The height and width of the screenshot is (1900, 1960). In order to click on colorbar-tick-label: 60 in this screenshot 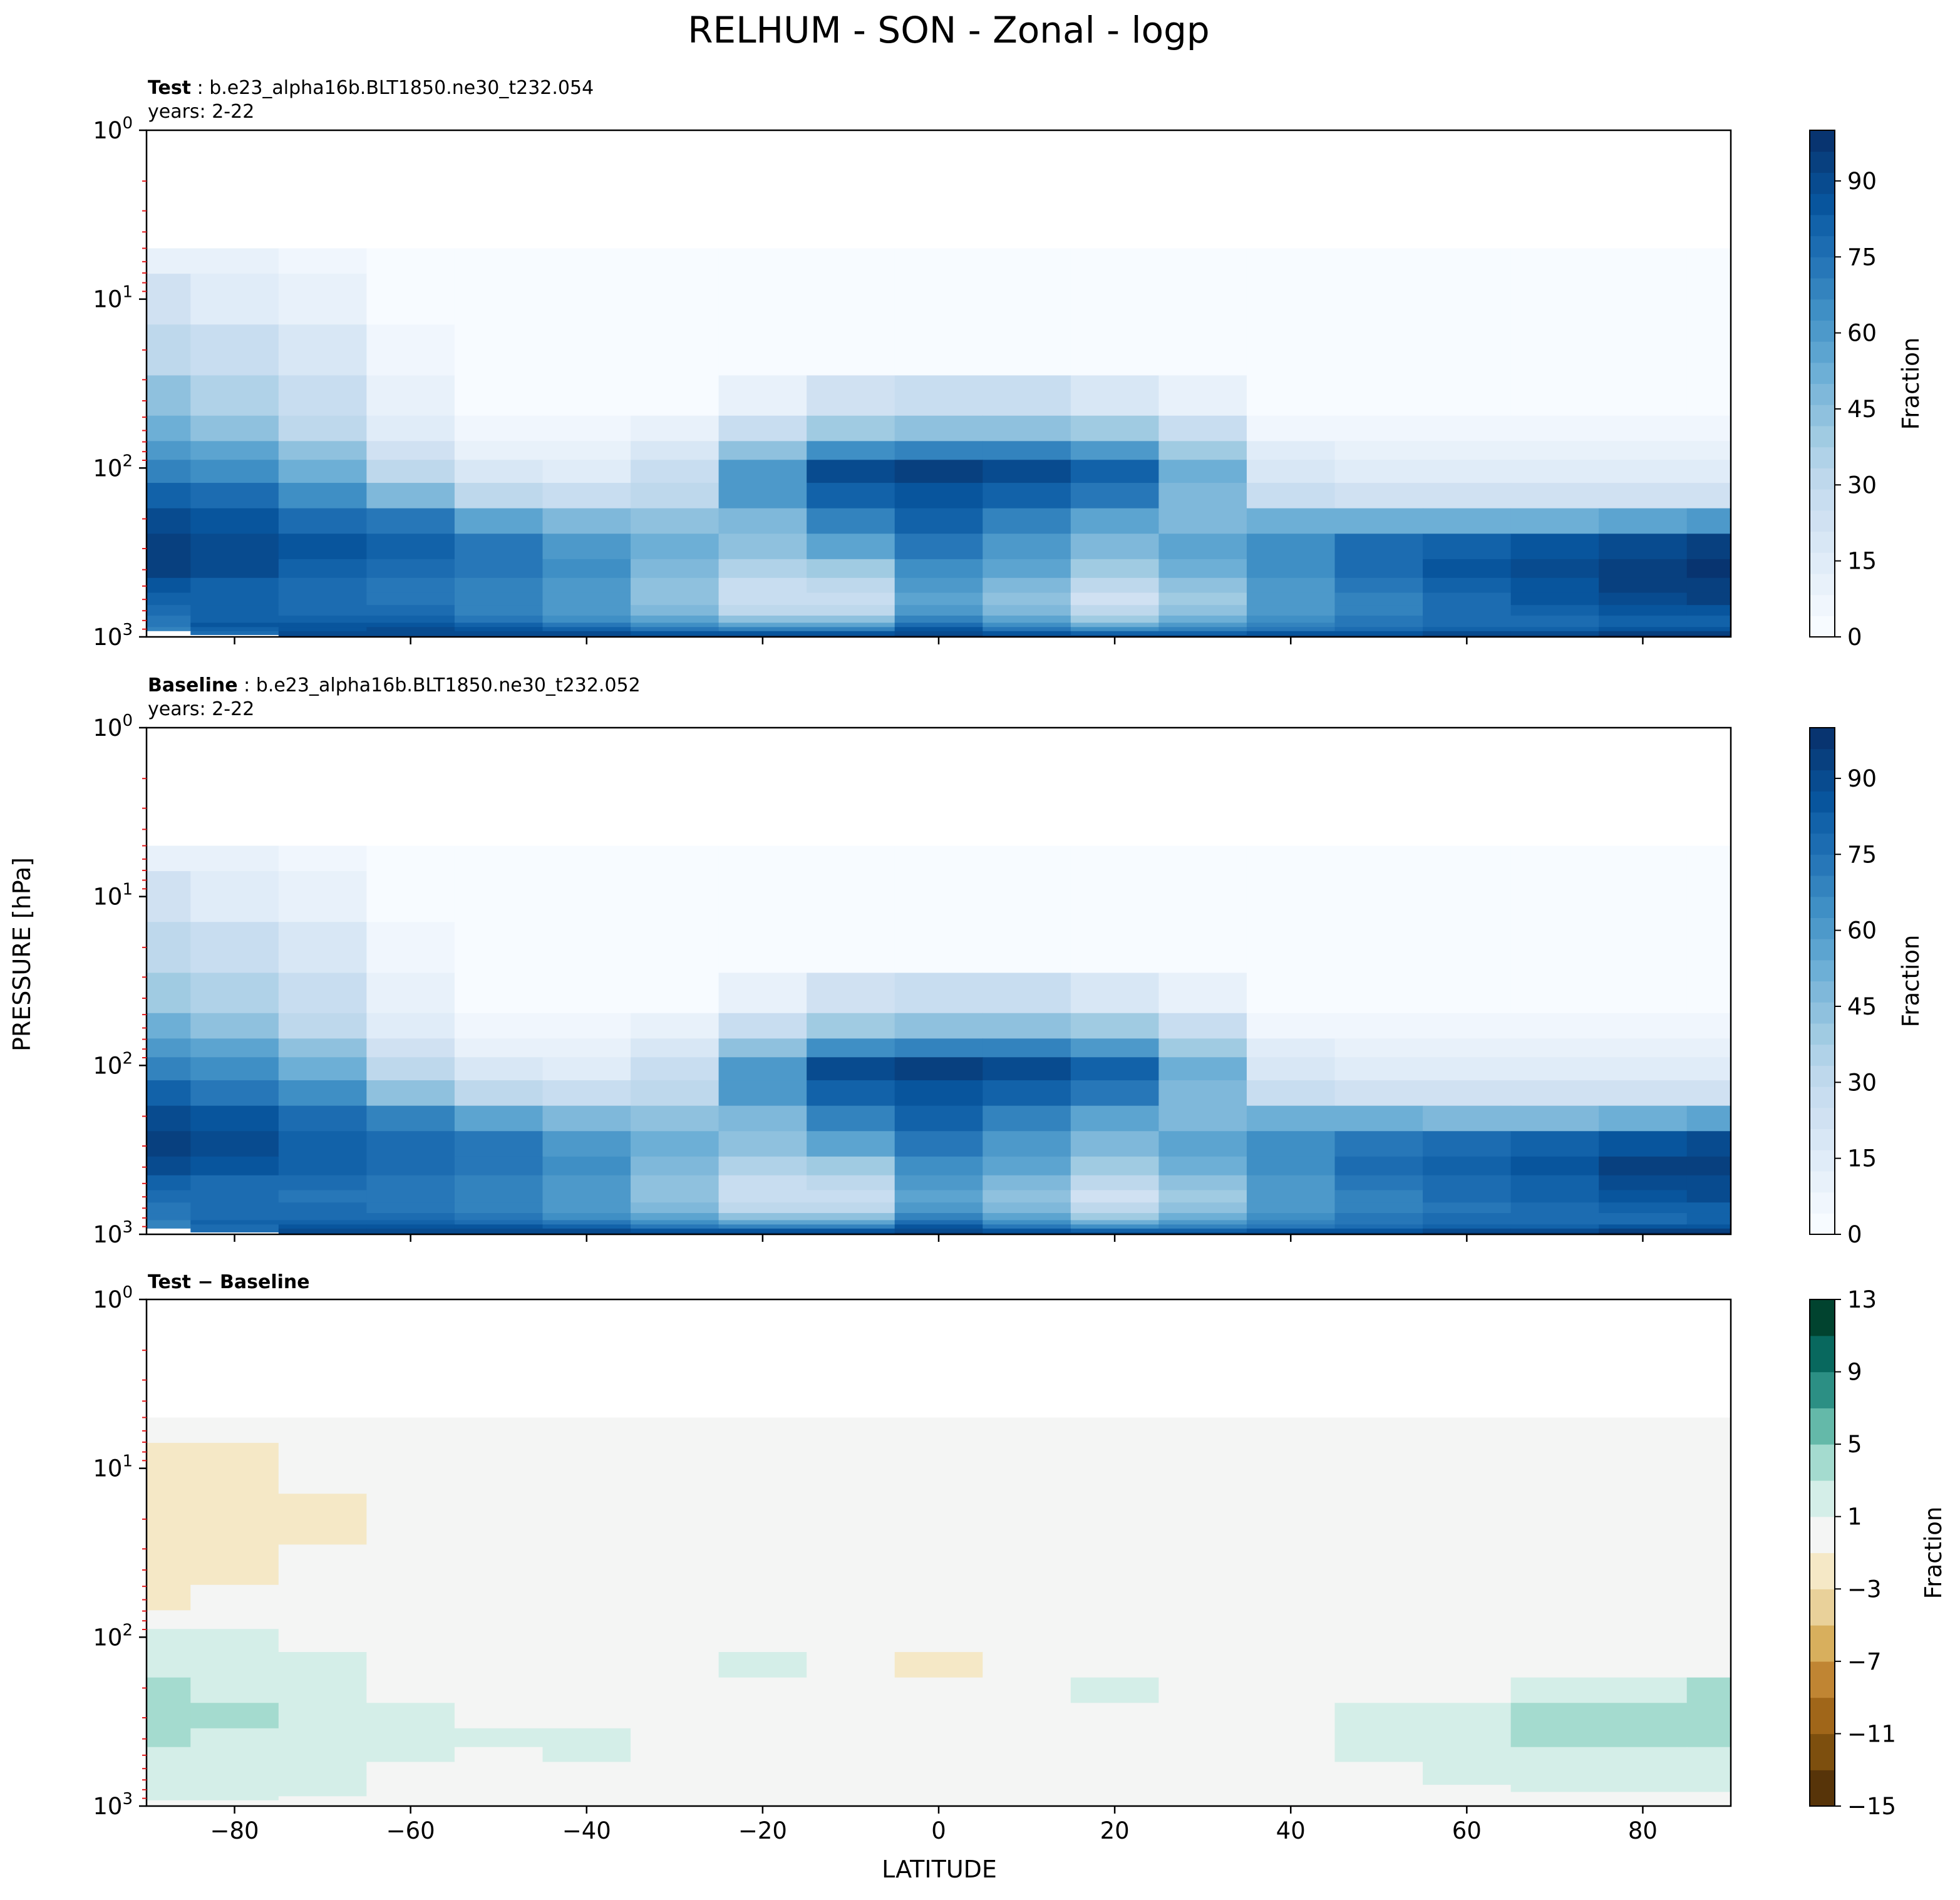, I will do `click(1862, 930)`.